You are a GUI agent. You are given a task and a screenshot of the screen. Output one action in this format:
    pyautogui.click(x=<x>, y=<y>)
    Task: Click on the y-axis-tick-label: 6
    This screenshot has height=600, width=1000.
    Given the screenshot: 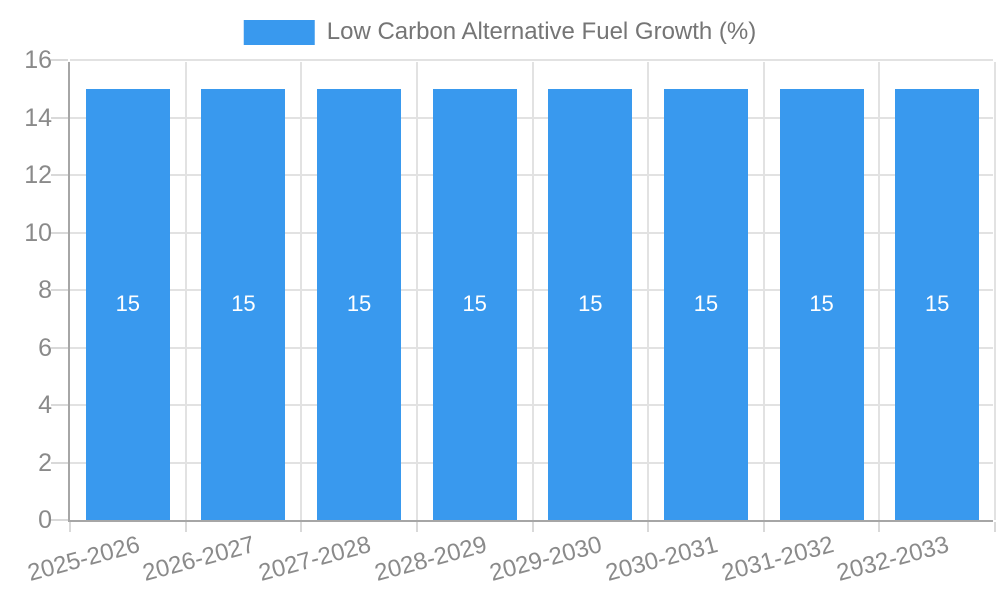 What is the action you would take?
    pyautogui.click(x=45, y=347)
    